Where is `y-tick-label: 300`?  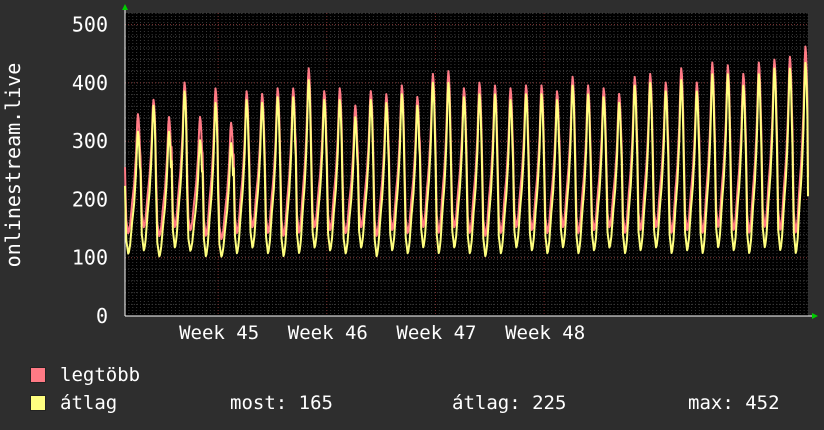
y-tick-label: 300 is located at coordinates (90, 141).